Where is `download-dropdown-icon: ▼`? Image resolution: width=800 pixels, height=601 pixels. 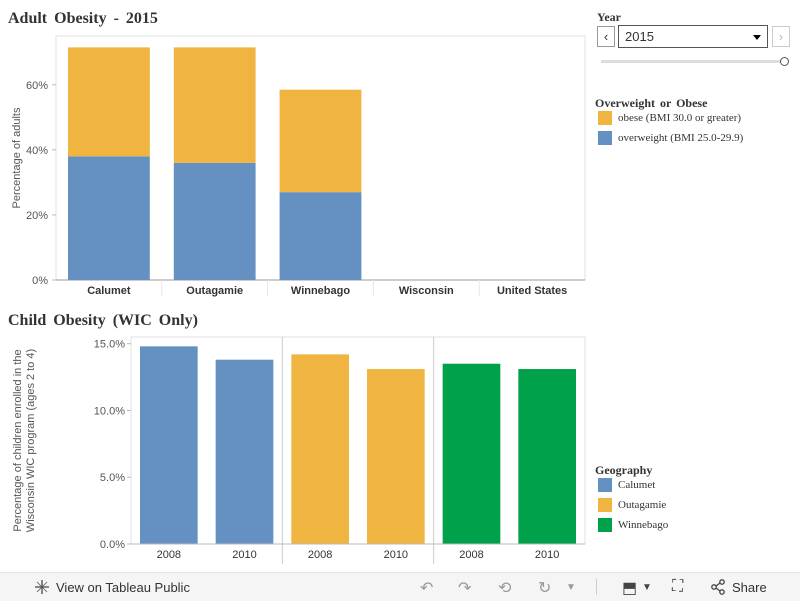 download-dropdown-icon: ▼ is located at coordinates (647, 587).